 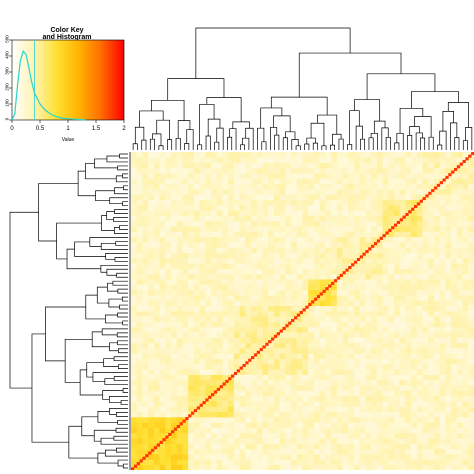 I want to click on heatmap-diagonal-cell, so click(x=141, y=461).